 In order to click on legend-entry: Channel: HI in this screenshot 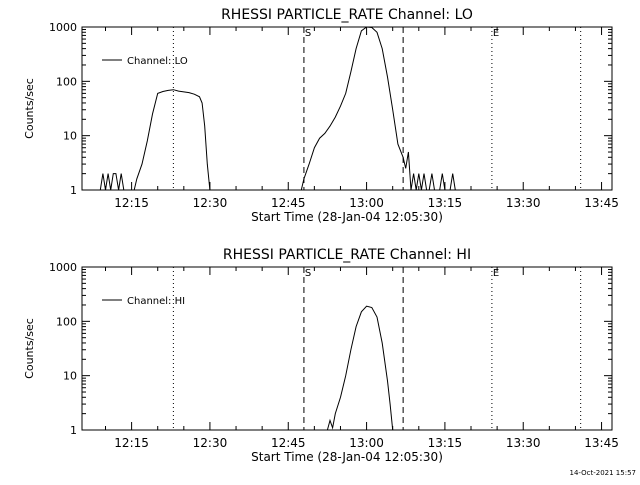, I will do `click(156, 301)`.